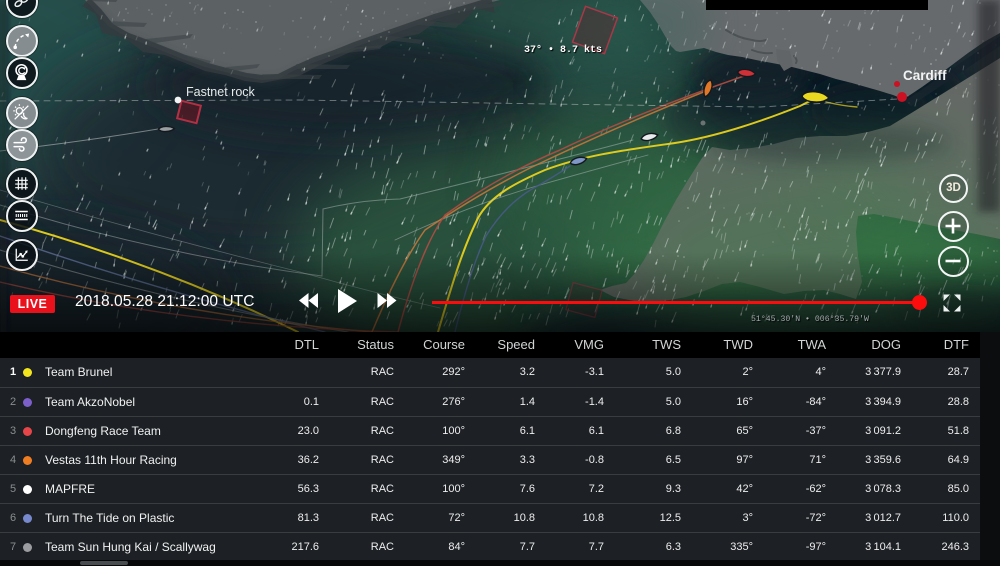 This screenshot has width=1000, height=566. What do you see at coordinates (221, 92) in the screenshot?
I see `svg-text: Fastnet rock` at bounding box center [221, 92].